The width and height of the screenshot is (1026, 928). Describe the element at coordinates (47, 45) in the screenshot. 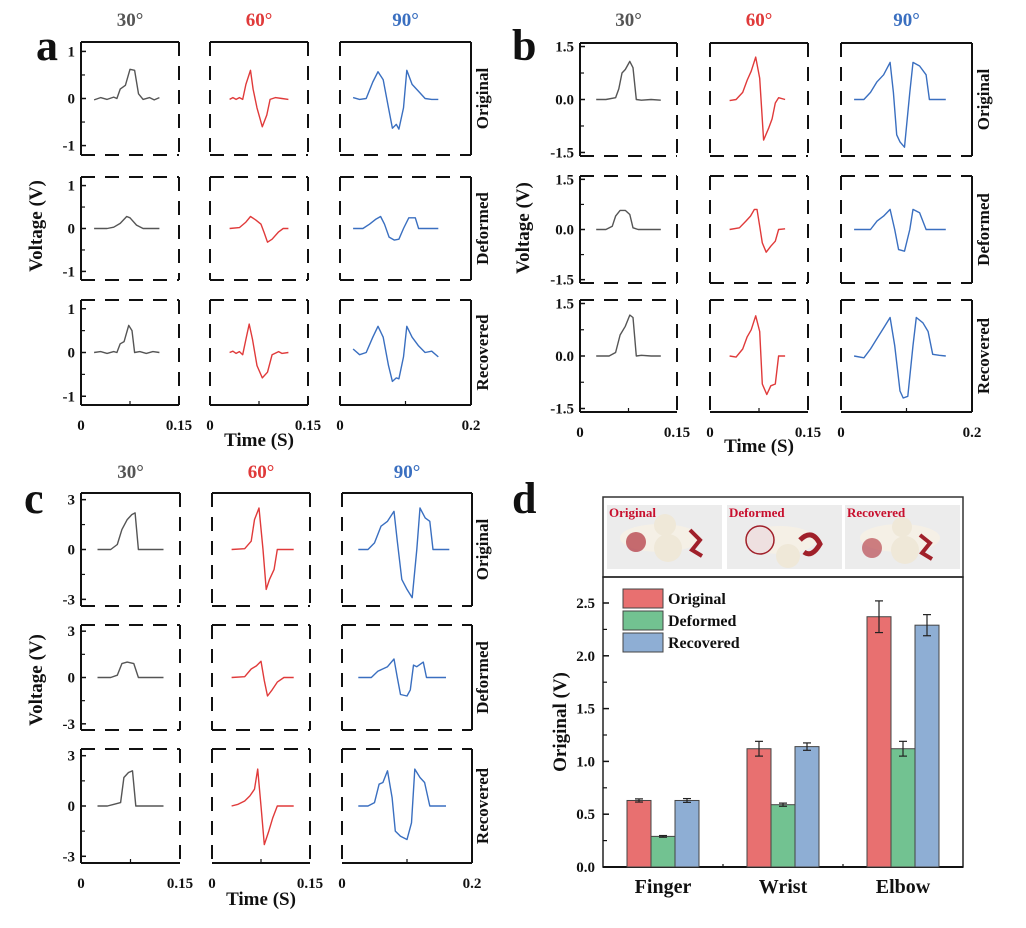

I see `panel-letter-a: a` at that location.